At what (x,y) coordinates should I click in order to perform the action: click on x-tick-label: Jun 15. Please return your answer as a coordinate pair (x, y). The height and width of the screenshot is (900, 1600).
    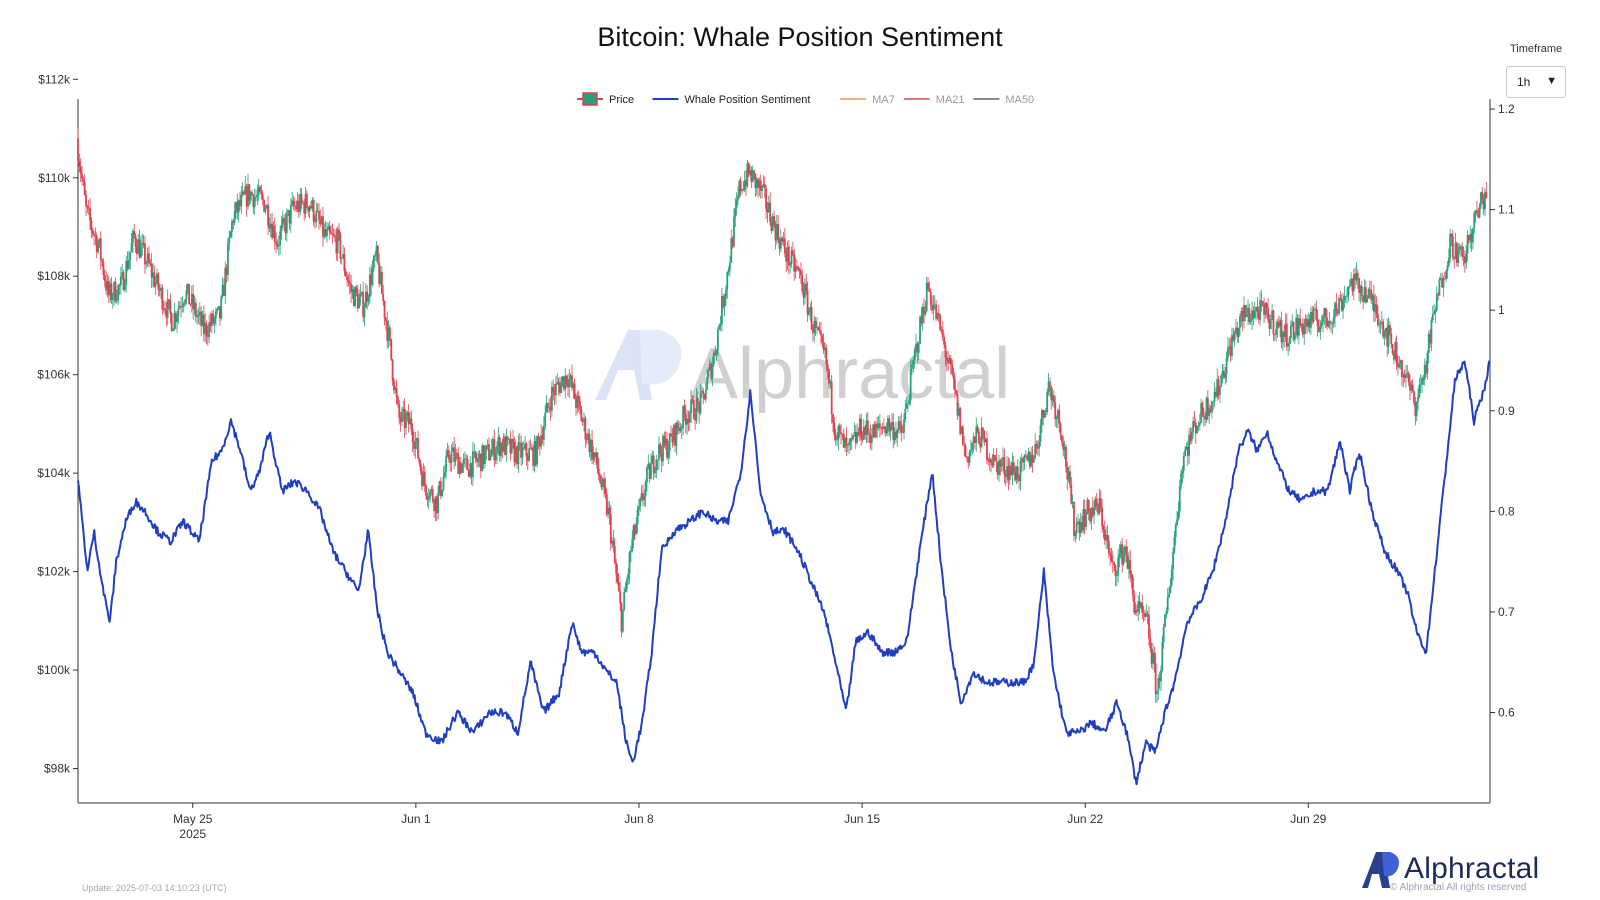
    Looking at the image, I should click on (862, 819).